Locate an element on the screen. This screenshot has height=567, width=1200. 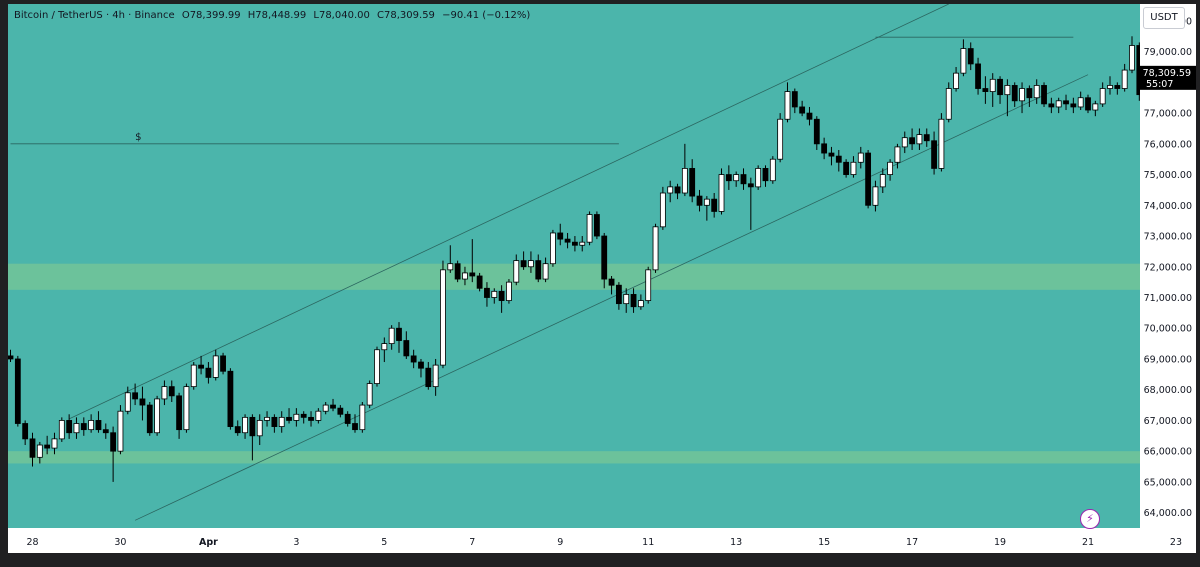
y-tick-label: 73,000.00 is located at coordinates (1168, 237).